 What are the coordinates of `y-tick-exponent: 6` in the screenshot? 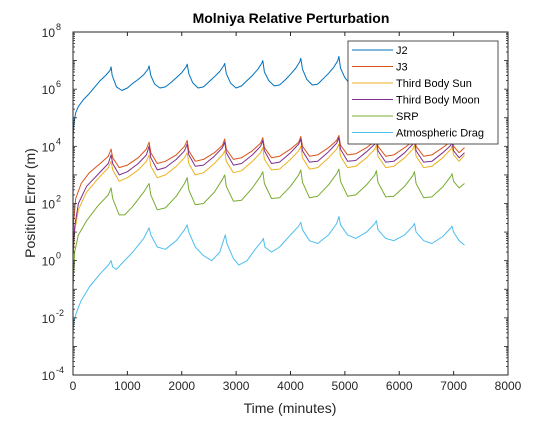 It's located at (58, 84).